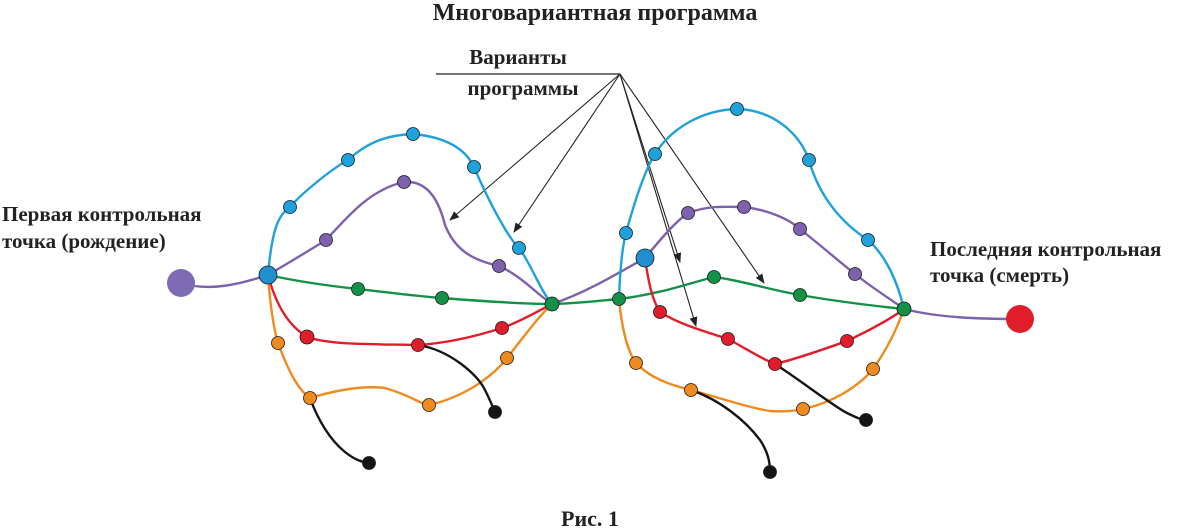 This screenshot has height=528, width=1200. What do you see at coordinates (1045, 249) in the screenshot?
I see `end-label-line1: Последняя контрольная` at bounding box center [1045, 249].